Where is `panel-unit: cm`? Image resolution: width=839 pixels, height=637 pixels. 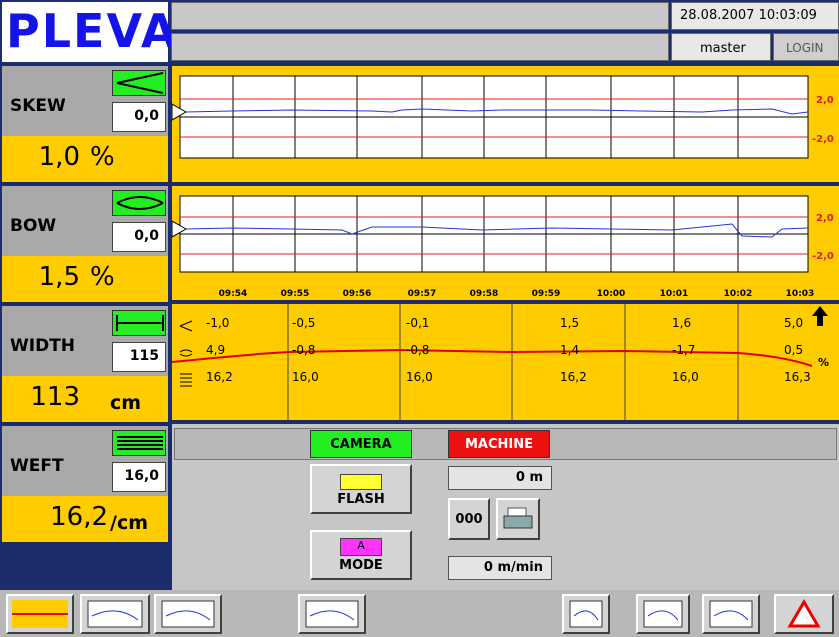 panel-unit: cm is located at coordinates (126, 403).